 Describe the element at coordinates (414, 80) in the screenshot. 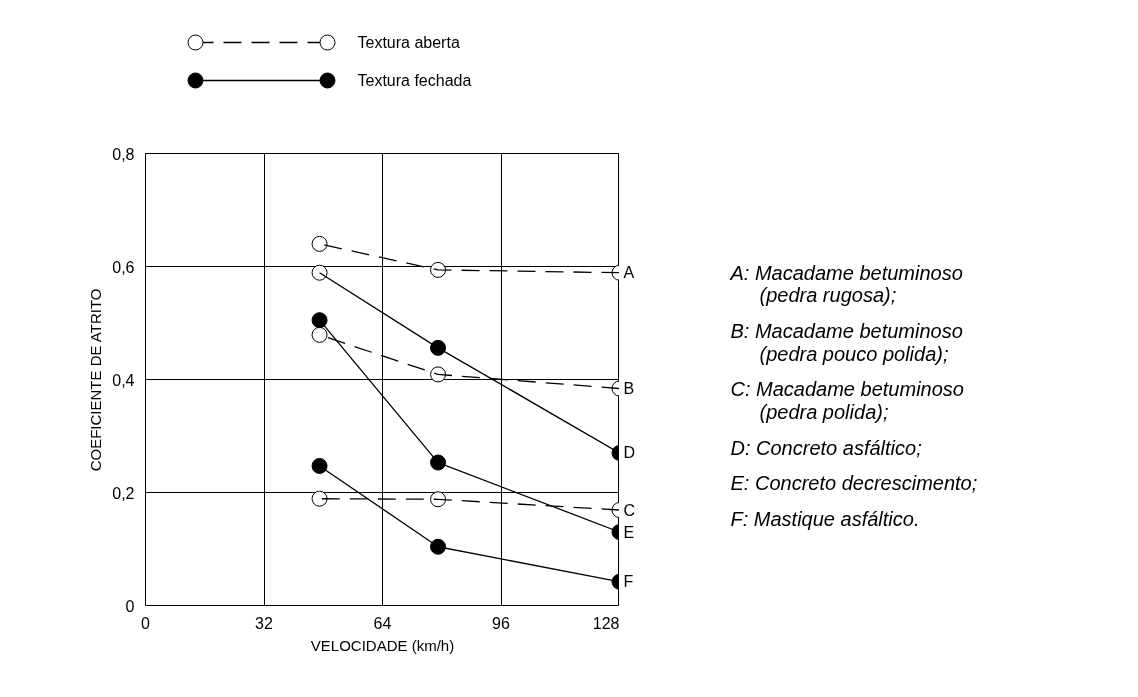

I see `text: Textura fechada` at that location.